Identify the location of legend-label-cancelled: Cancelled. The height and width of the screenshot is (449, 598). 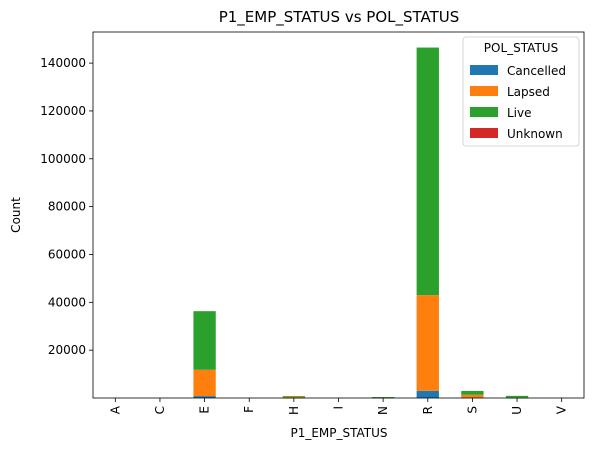
(536, 71).